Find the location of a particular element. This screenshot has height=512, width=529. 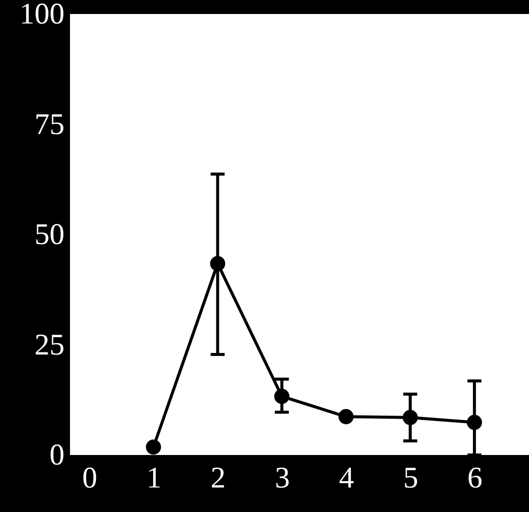

y-tick-label: 100 is located at coordinates (42, 15).